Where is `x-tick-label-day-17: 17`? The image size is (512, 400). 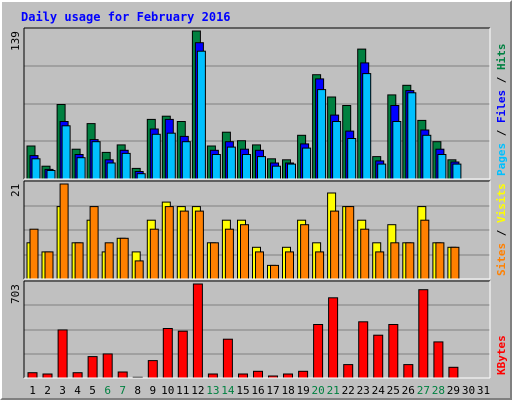 x-tick-label-day-17: 17 is located at coordinates (272, 390).